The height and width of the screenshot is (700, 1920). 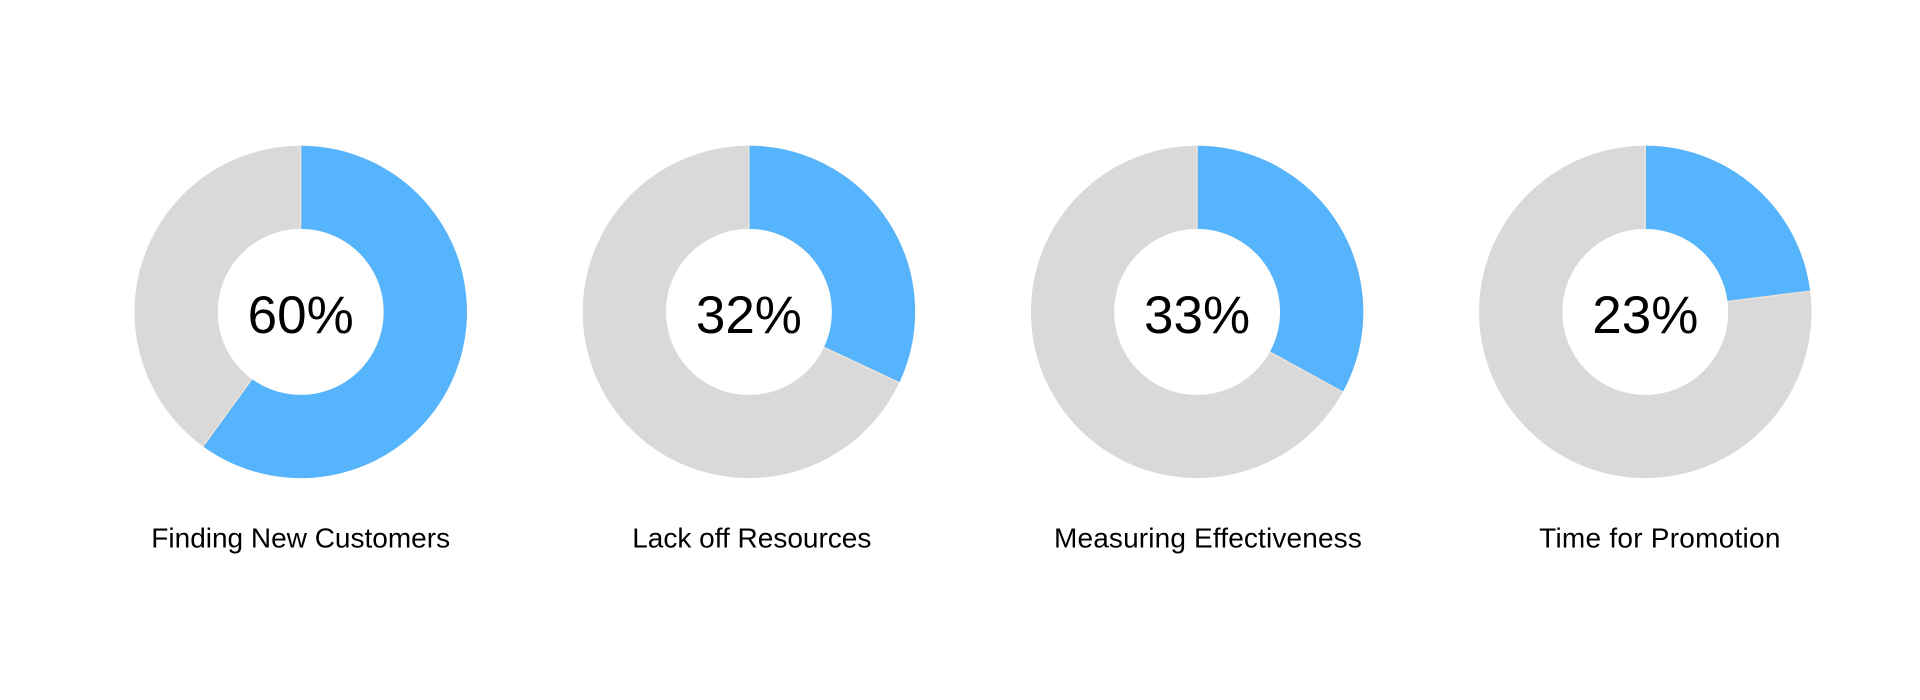 What do you see at coordinates (1660, 537) in the screenshot?
I see `svg-text: Time for Promotion` at bounding box center [1660, 537].